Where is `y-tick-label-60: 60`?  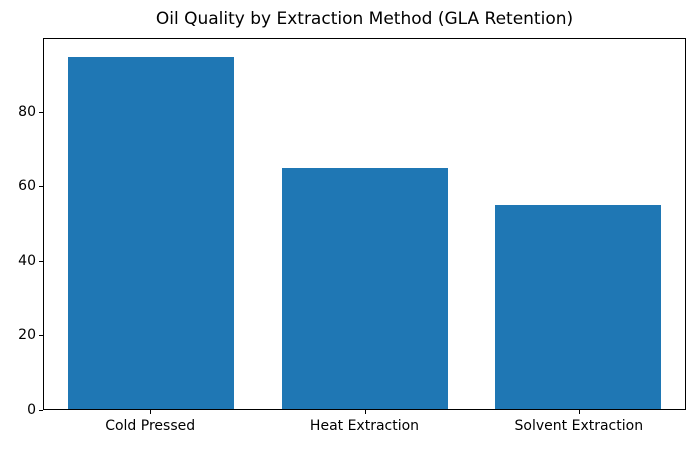 y-tick-label-60: 60 is located at coordinates (27, 186).